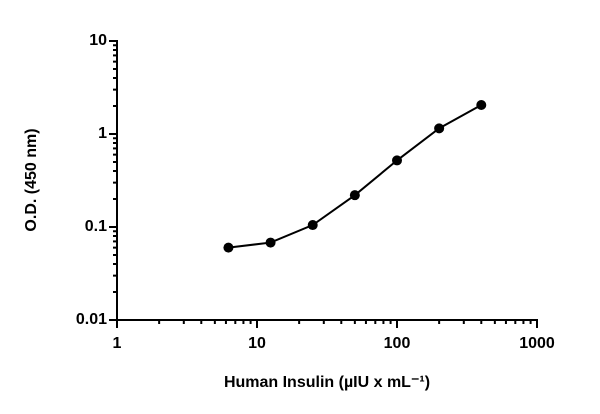 The width and height of the screenshot is (600, 414). Describe the element at coordinates (96, 226) in the screenshot. I see `y-tick-label: 0.1` at that location.